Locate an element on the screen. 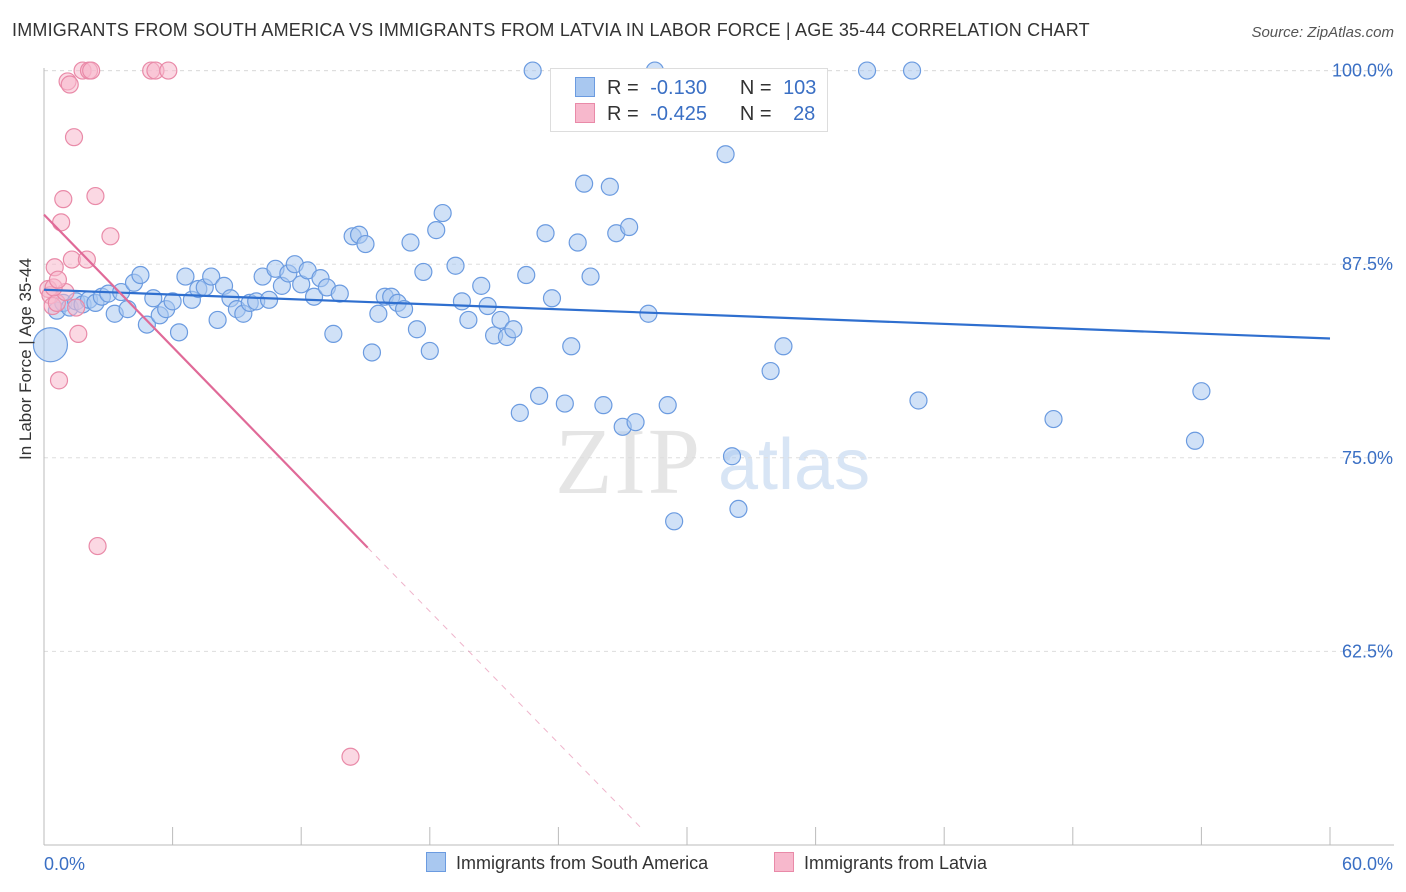  legend-n-value: 28 is located at coordinates (804, 114).